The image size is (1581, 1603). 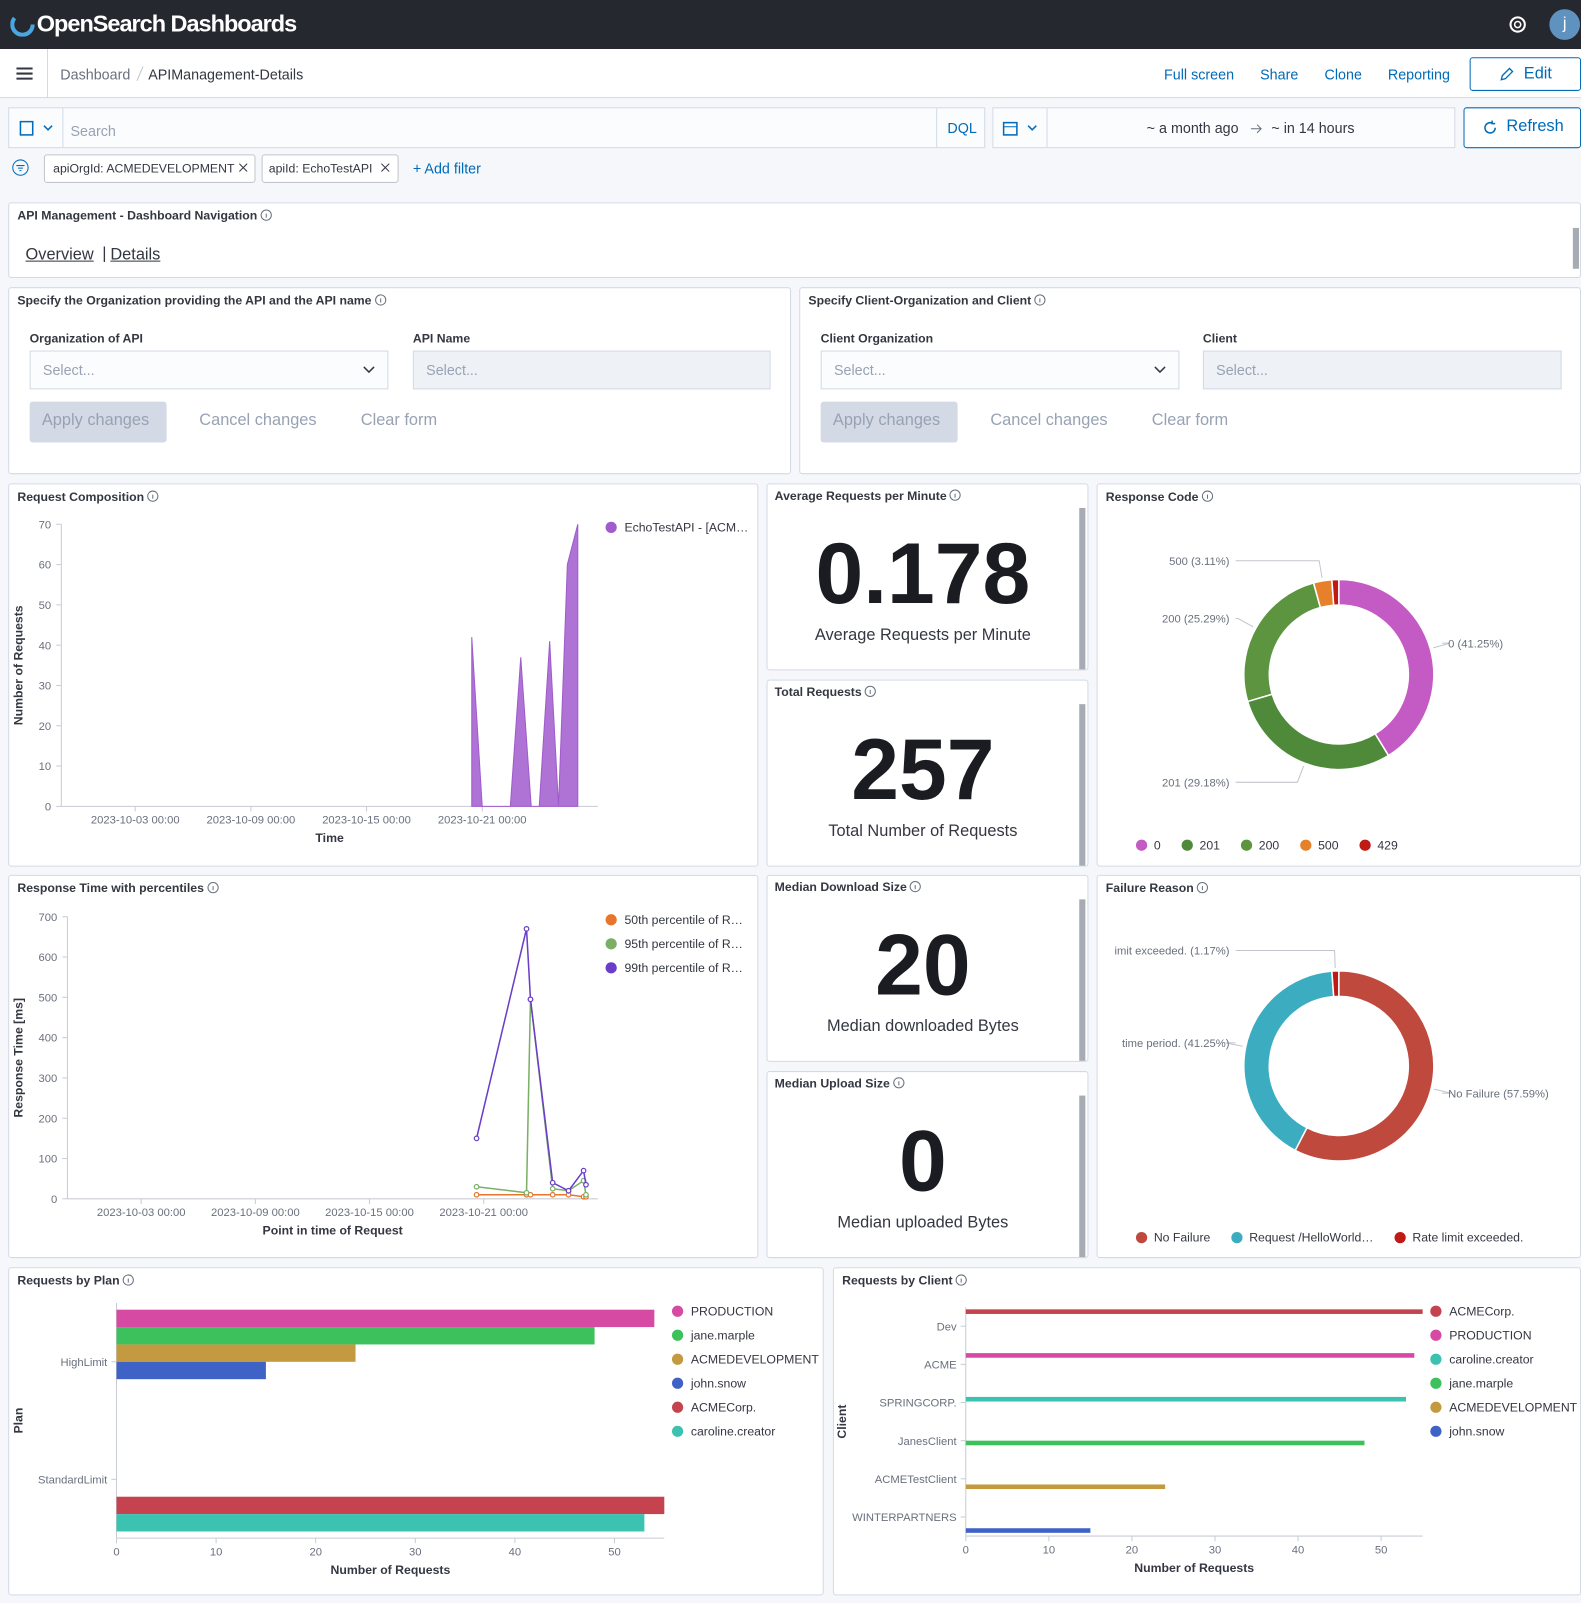 I want to click on date-picker: ~ a month ago ~ in 14 hours, so click(x=1224, y=128).